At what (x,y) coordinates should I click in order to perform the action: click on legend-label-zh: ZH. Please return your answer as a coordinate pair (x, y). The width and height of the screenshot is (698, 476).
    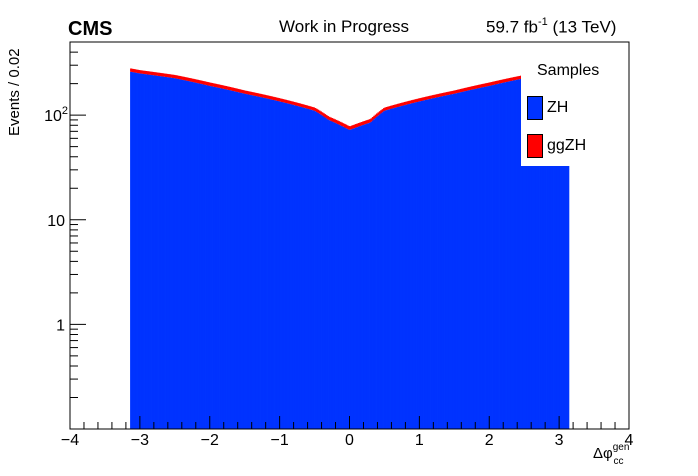
    Looking at the image, I should click on (558, 107).